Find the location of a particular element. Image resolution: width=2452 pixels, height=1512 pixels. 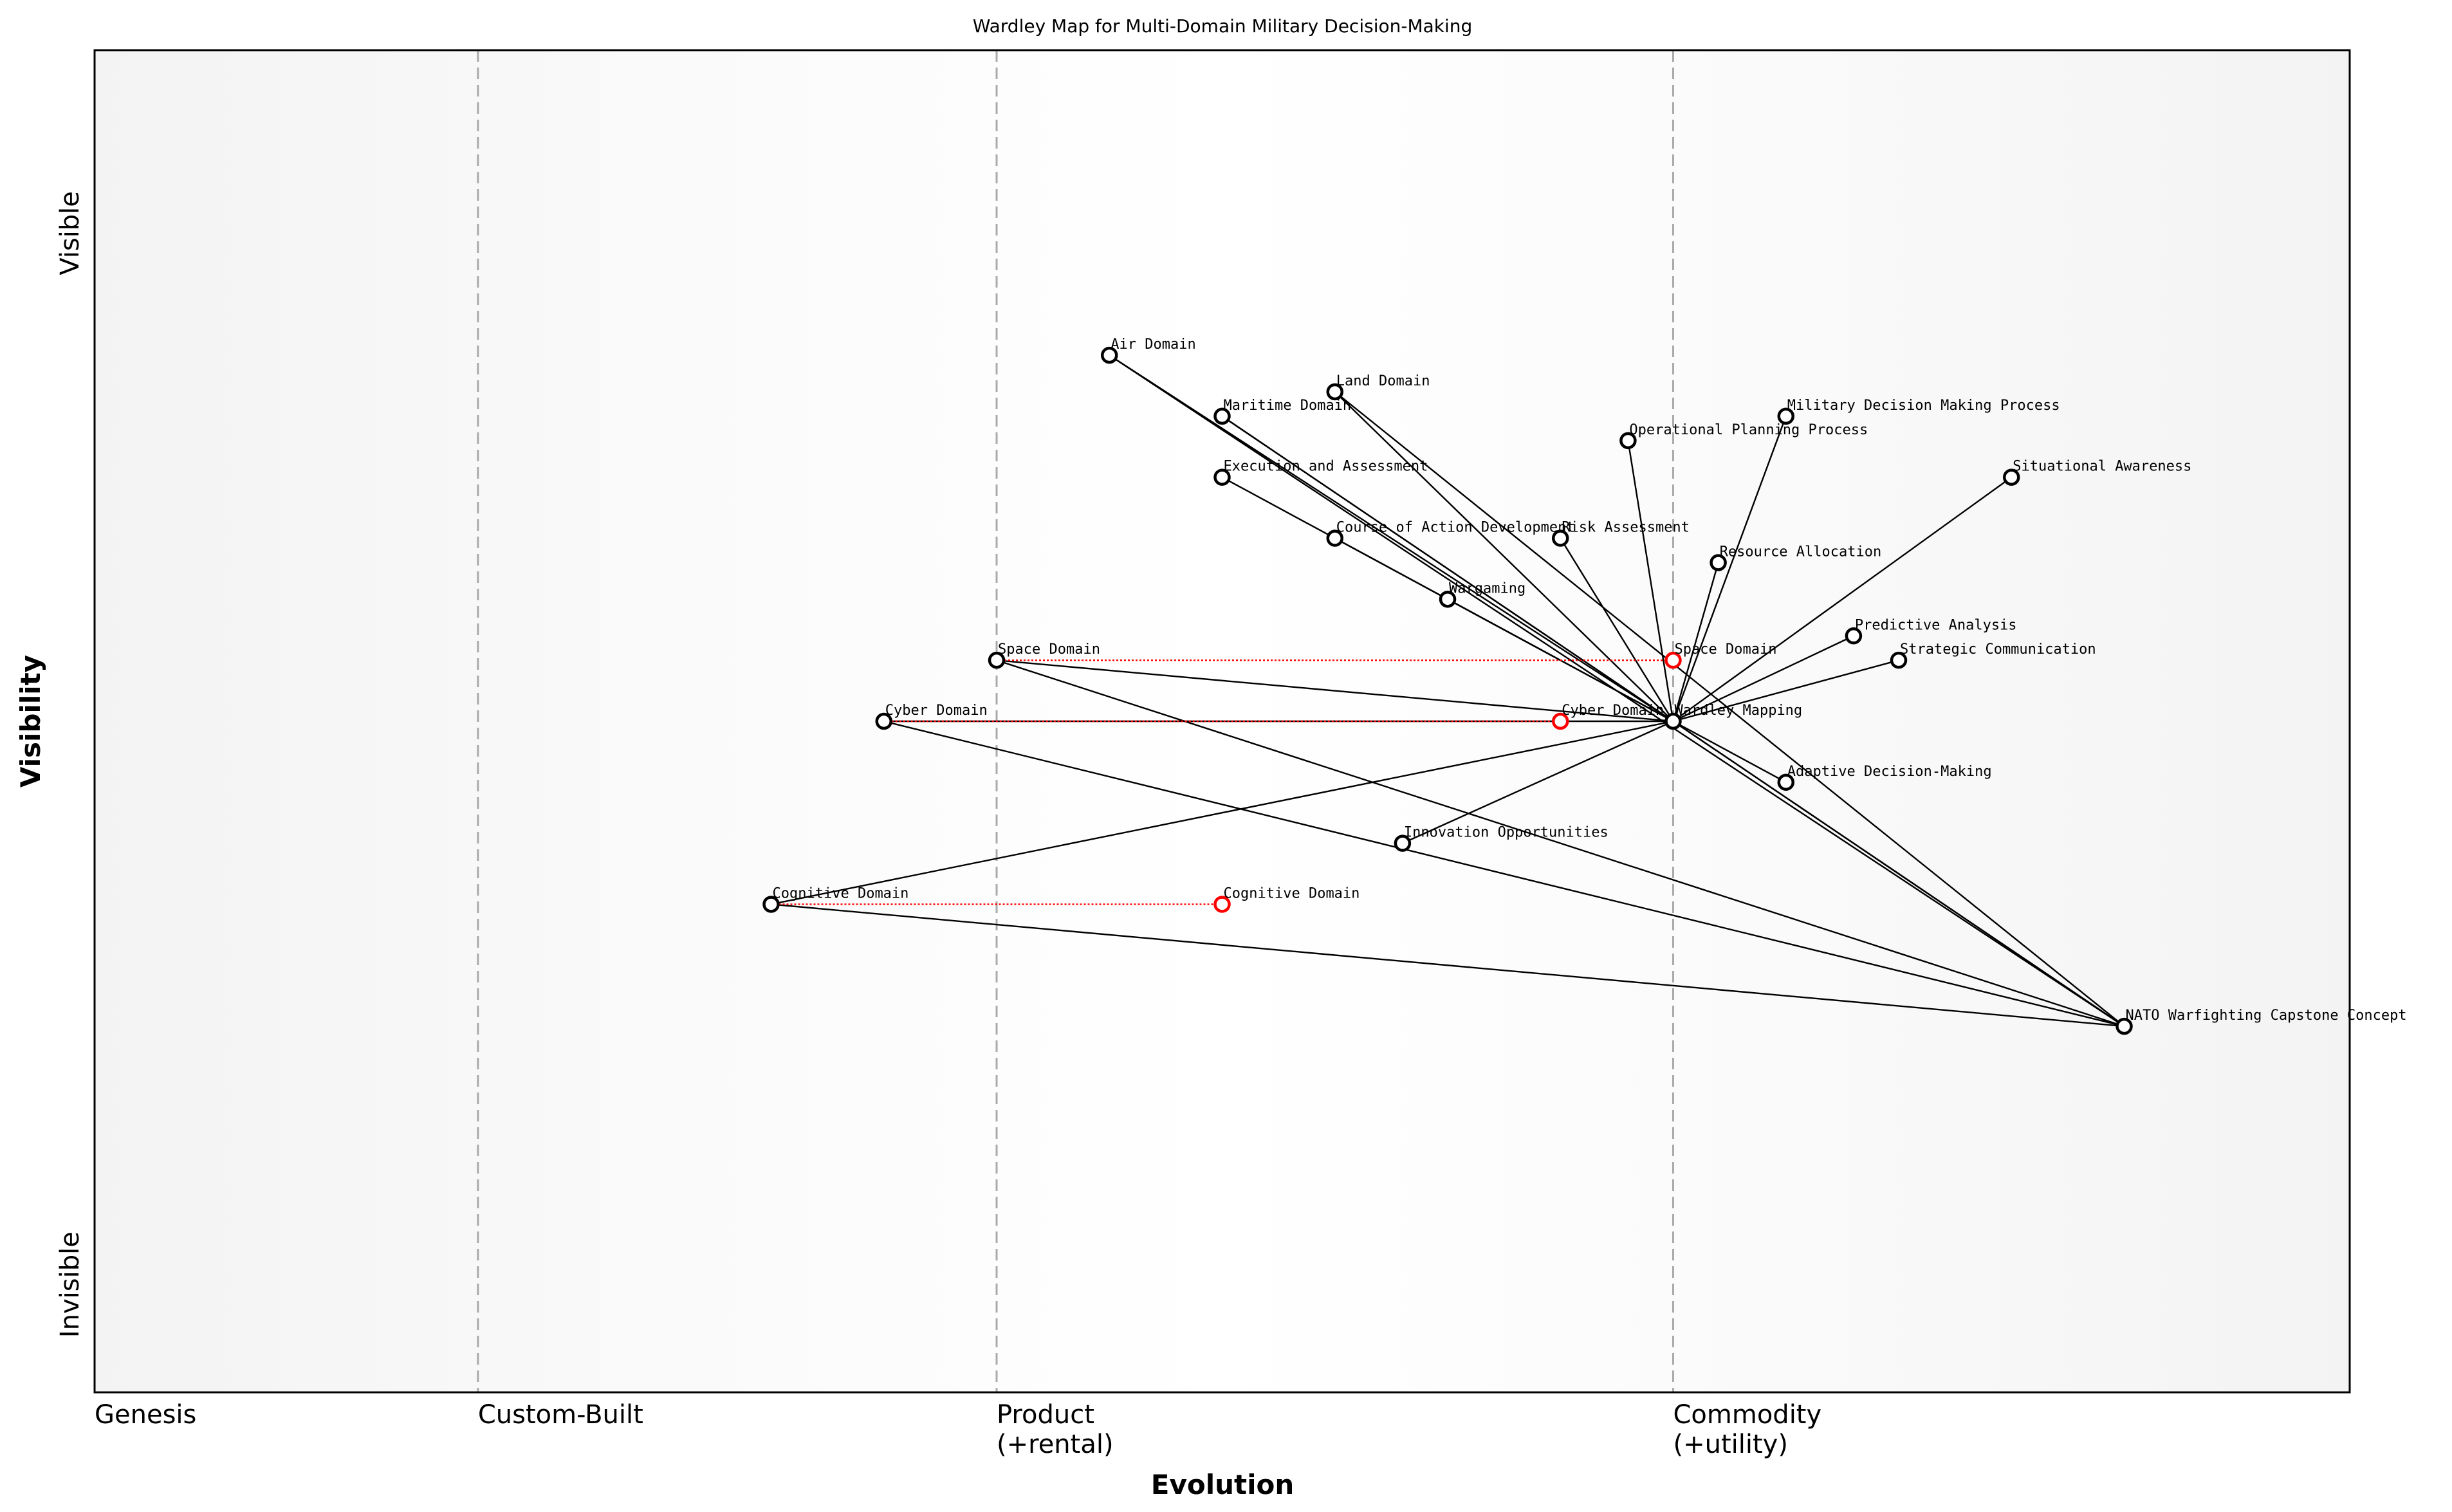

component-node-label: Strategic Communication is located at coordinates (1998, 649).